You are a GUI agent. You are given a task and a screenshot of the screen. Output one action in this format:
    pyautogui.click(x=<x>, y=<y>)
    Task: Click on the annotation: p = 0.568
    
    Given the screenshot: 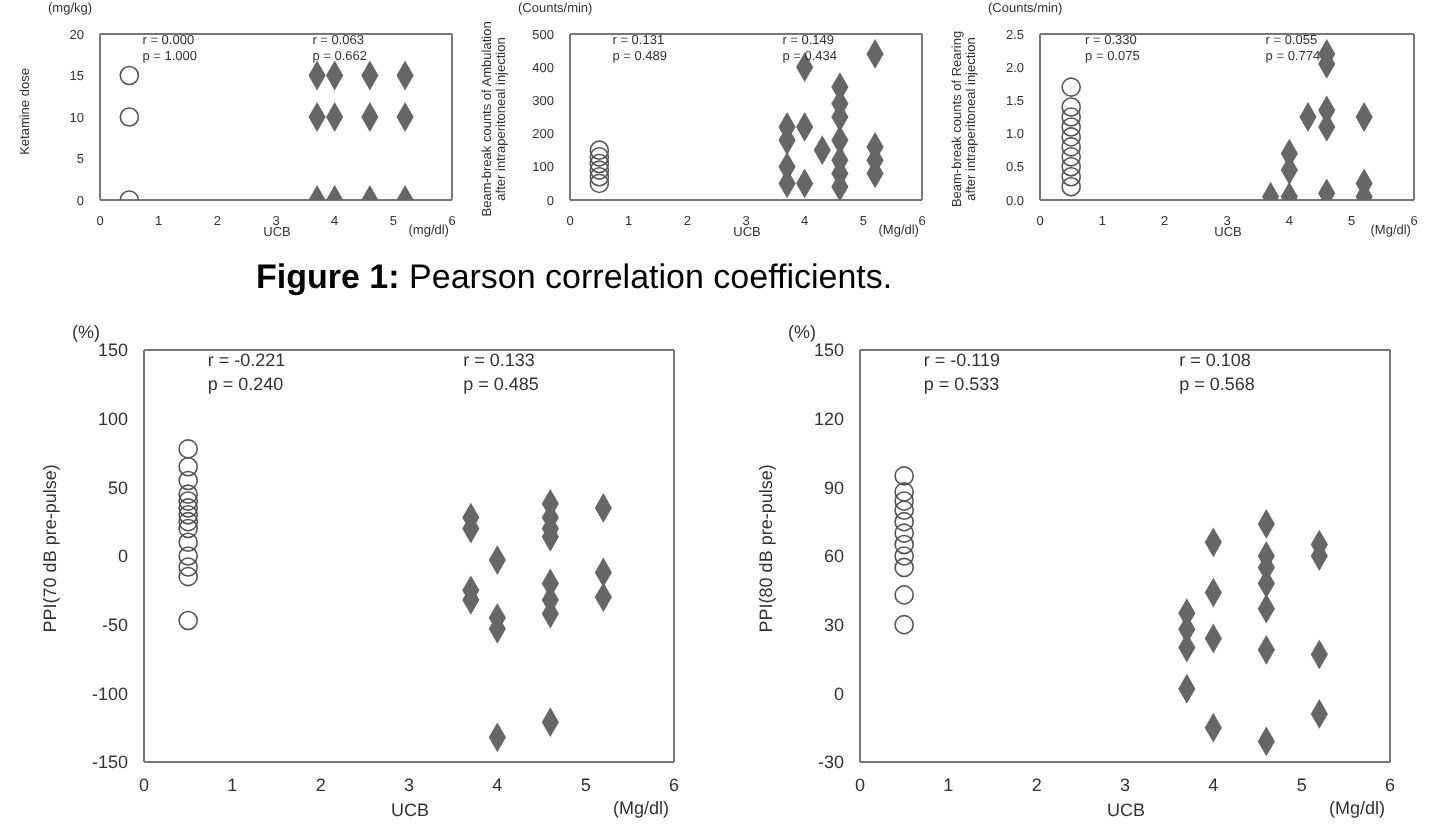 What is the action you would take?
    pyautogui.click(x=1217, y=383)
    